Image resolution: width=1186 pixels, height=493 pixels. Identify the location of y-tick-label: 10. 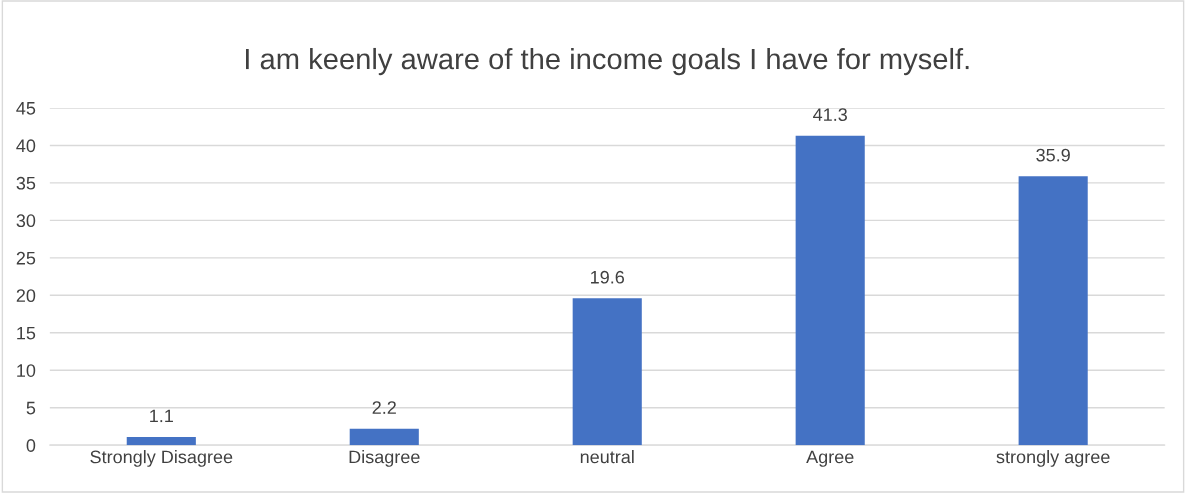
(26, 370).